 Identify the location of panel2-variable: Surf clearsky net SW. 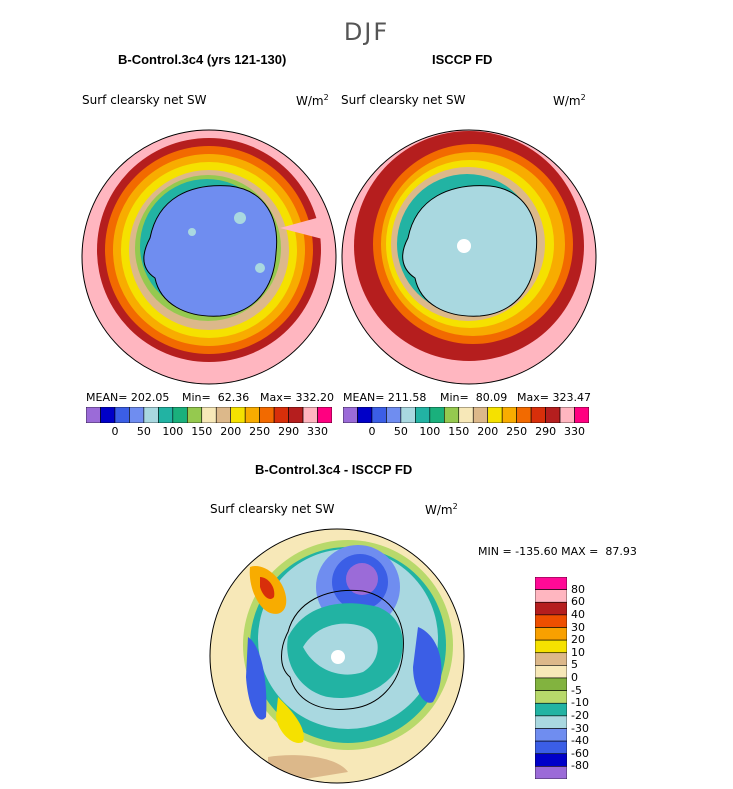
(403, 100).